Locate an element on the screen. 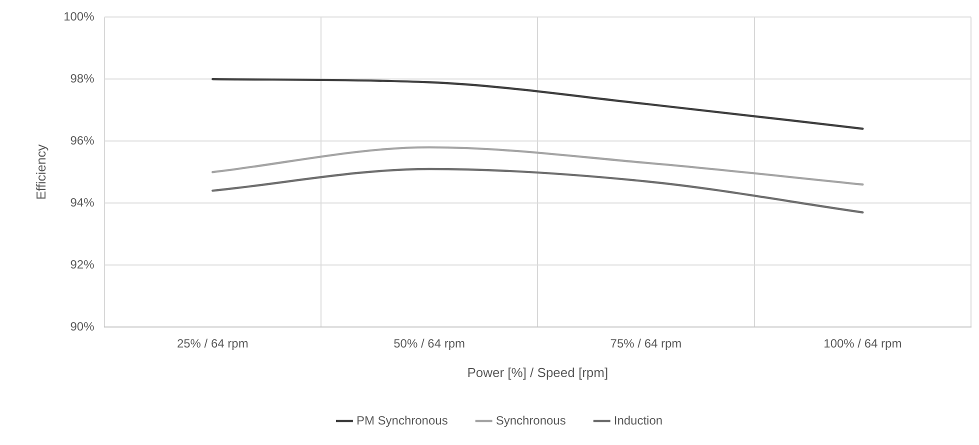  legend-label: PM Synchronous is located at coordinates (402, 420).